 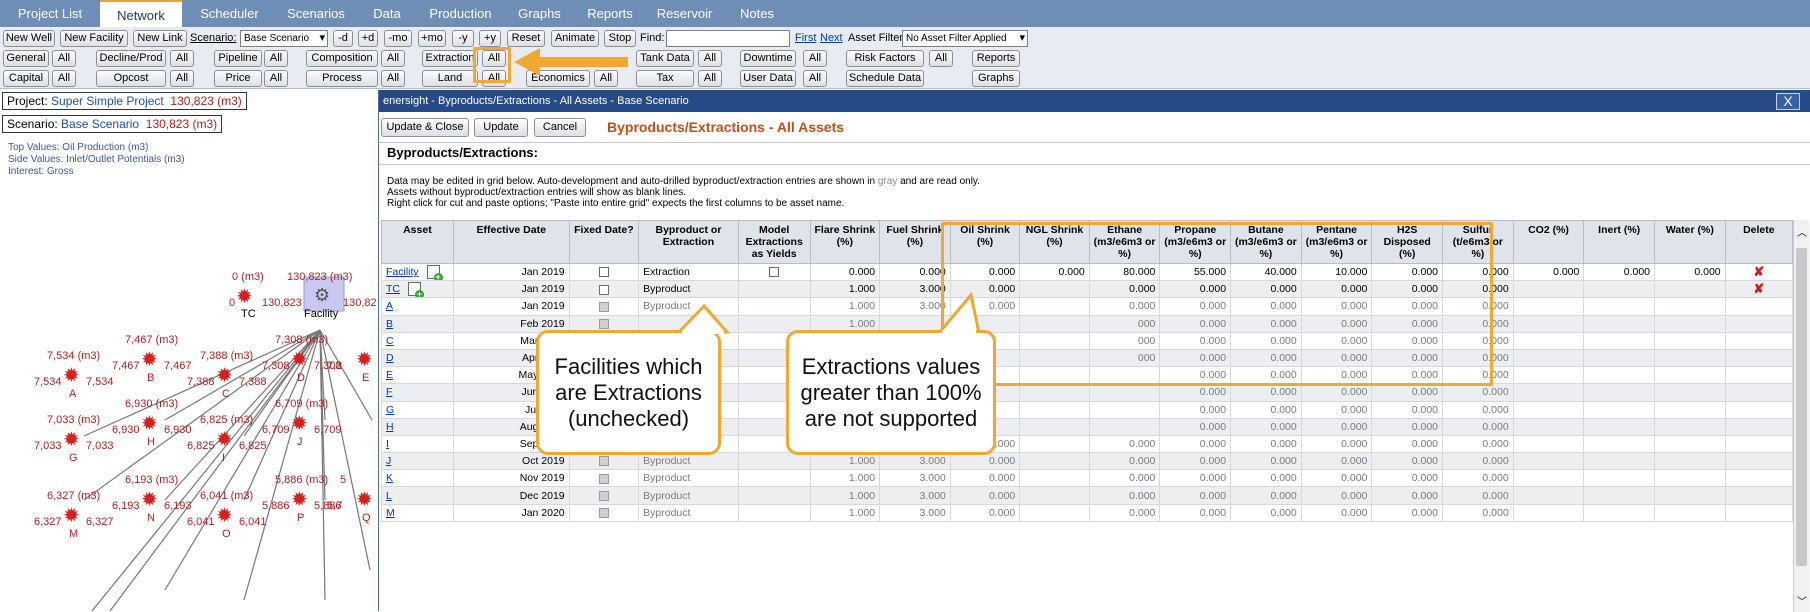 I want to click on price-button: Price, so click(x=238, y=78).